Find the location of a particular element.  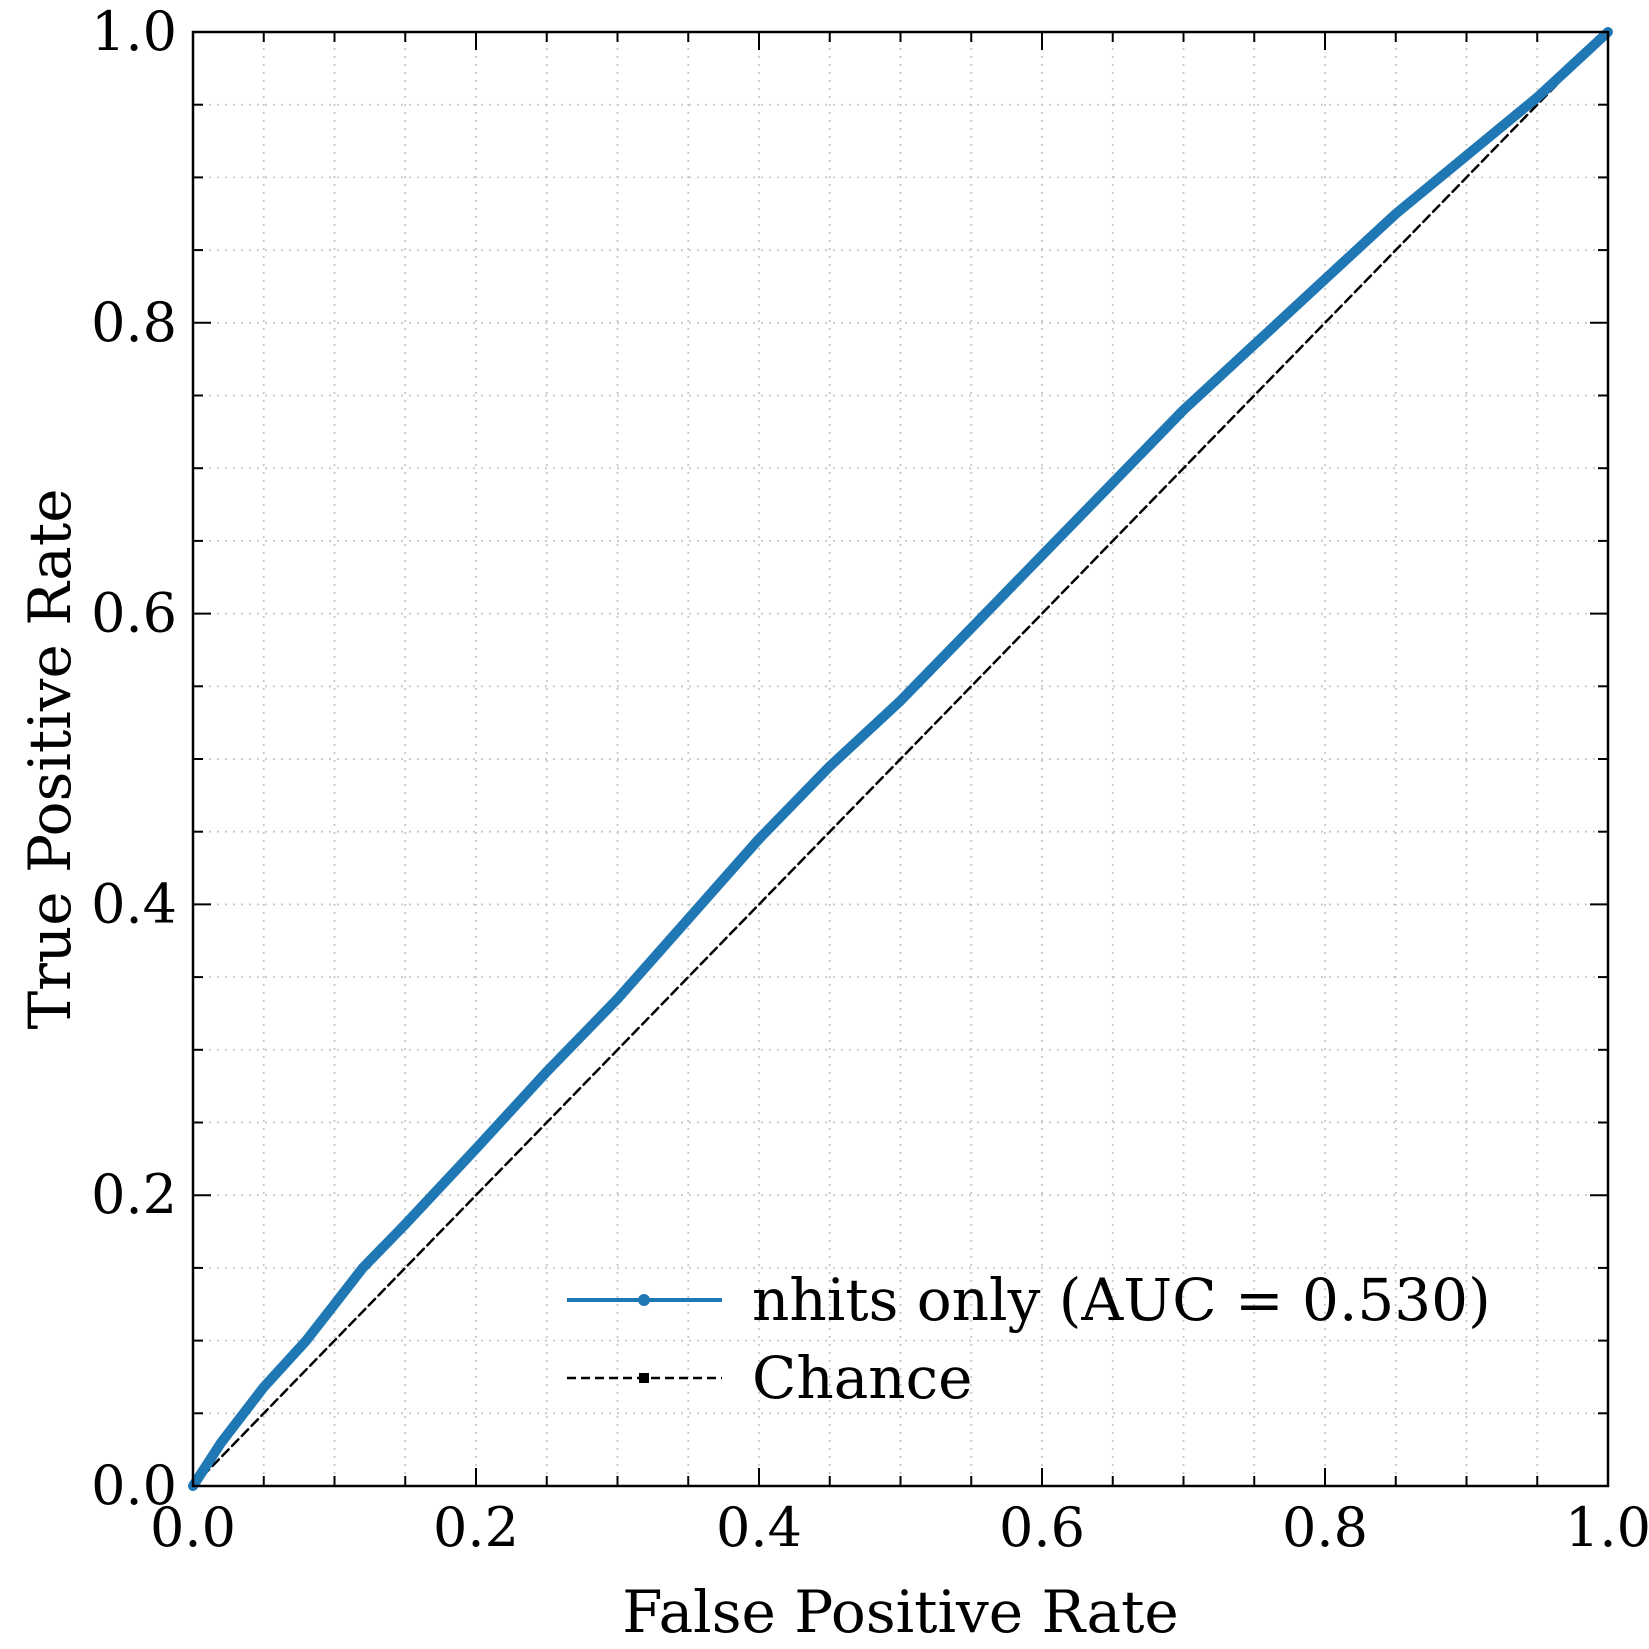

y-tick-label: 1.0 is located at coordinates (134, 31).